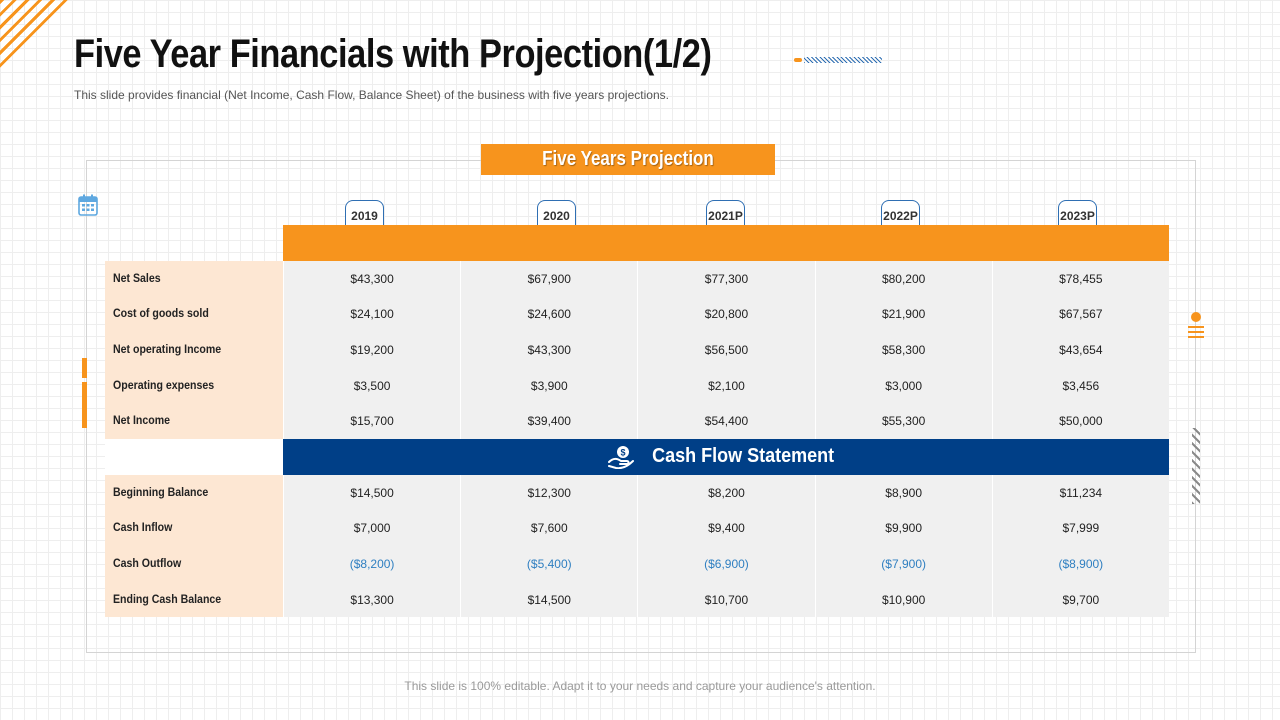  What do you see at coordinates (903, 421) in the screenshot?
I see `table-cell: $55,300` at bounding box center [903, 421].